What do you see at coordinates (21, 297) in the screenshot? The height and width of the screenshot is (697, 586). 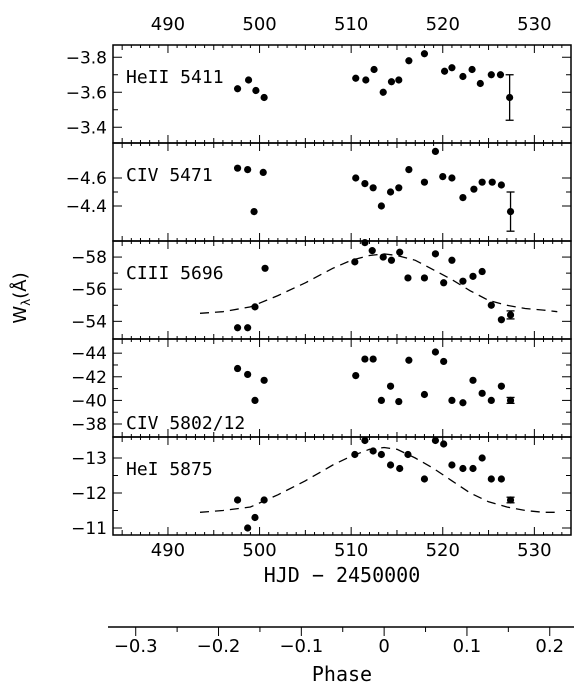 I see `svg-text: Wλ(Å)` at bounding box center [21, 297].